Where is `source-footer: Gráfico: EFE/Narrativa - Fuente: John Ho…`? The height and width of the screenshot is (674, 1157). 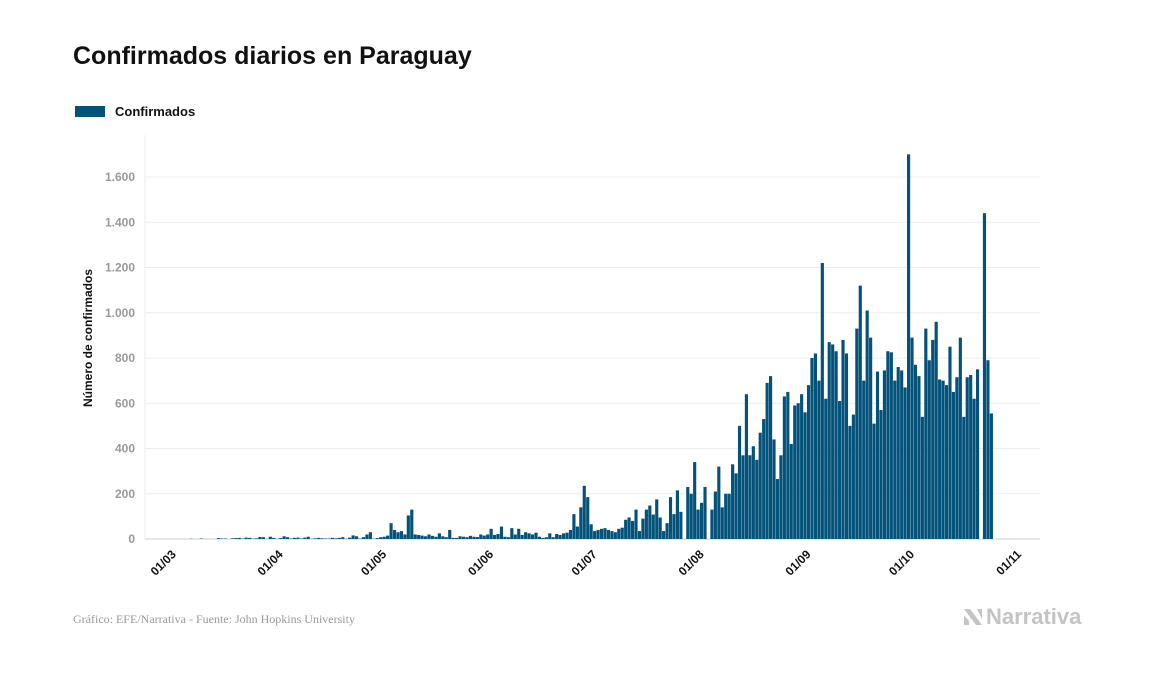 source-footer: Gráfico: EFE/Narrativa - Fuente: John Ho… is located at coordinates (214, 619).